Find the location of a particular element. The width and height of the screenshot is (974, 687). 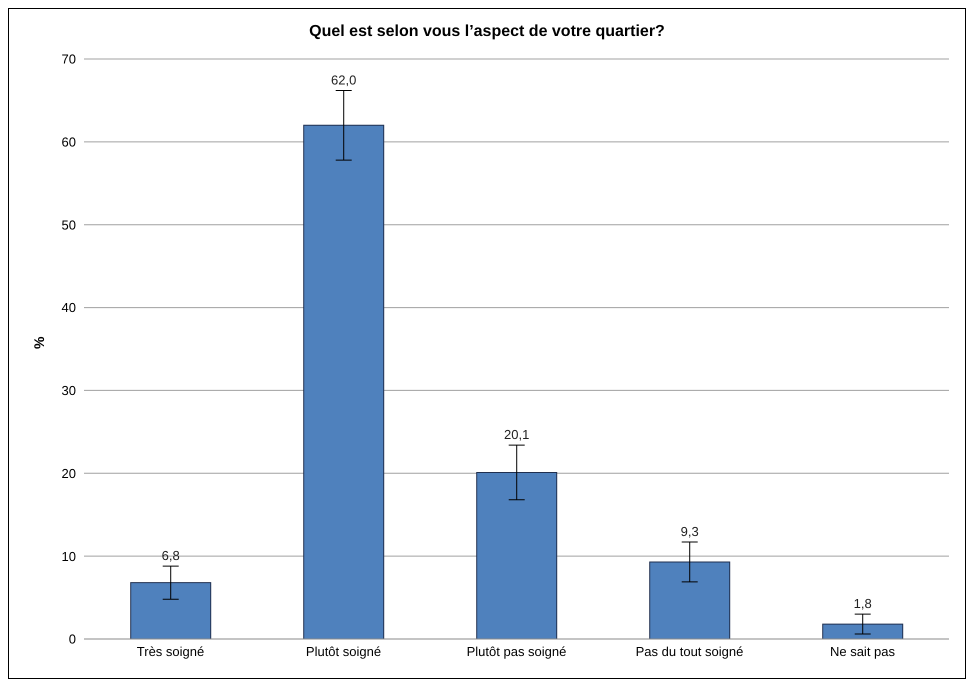

data-label: 62,0 is located at coordinates (343, 80).